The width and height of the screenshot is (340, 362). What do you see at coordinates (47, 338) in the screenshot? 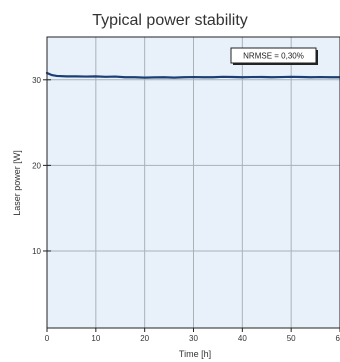
I see `x-tick-label-0: 0` at bounding box center [47, 338].